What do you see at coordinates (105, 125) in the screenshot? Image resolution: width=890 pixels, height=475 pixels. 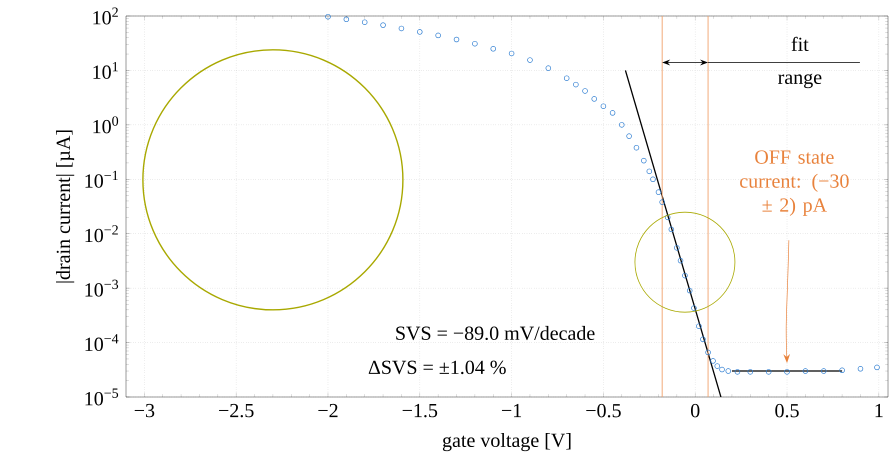 I see `y-tick-label: 10$^{0}$` at bounding box center [105, 125].